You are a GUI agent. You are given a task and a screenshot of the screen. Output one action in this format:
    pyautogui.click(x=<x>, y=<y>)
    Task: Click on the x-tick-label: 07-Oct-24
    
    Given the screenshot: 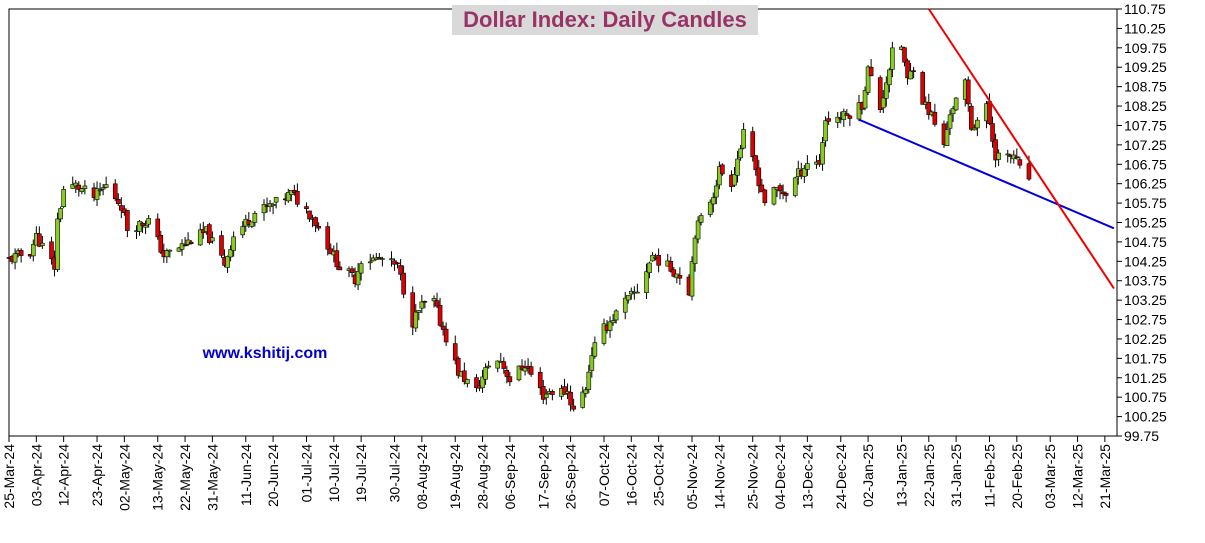 What is the action you would take?
    pyautogui.click(x=604, y=475)
    